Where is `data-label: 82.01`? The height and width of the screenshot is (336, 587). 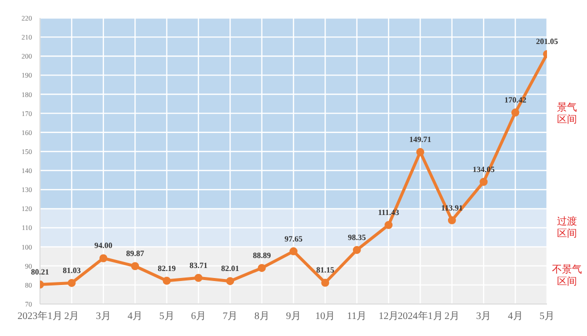
data-label: 82.01 is located at coordinates (230, 269).